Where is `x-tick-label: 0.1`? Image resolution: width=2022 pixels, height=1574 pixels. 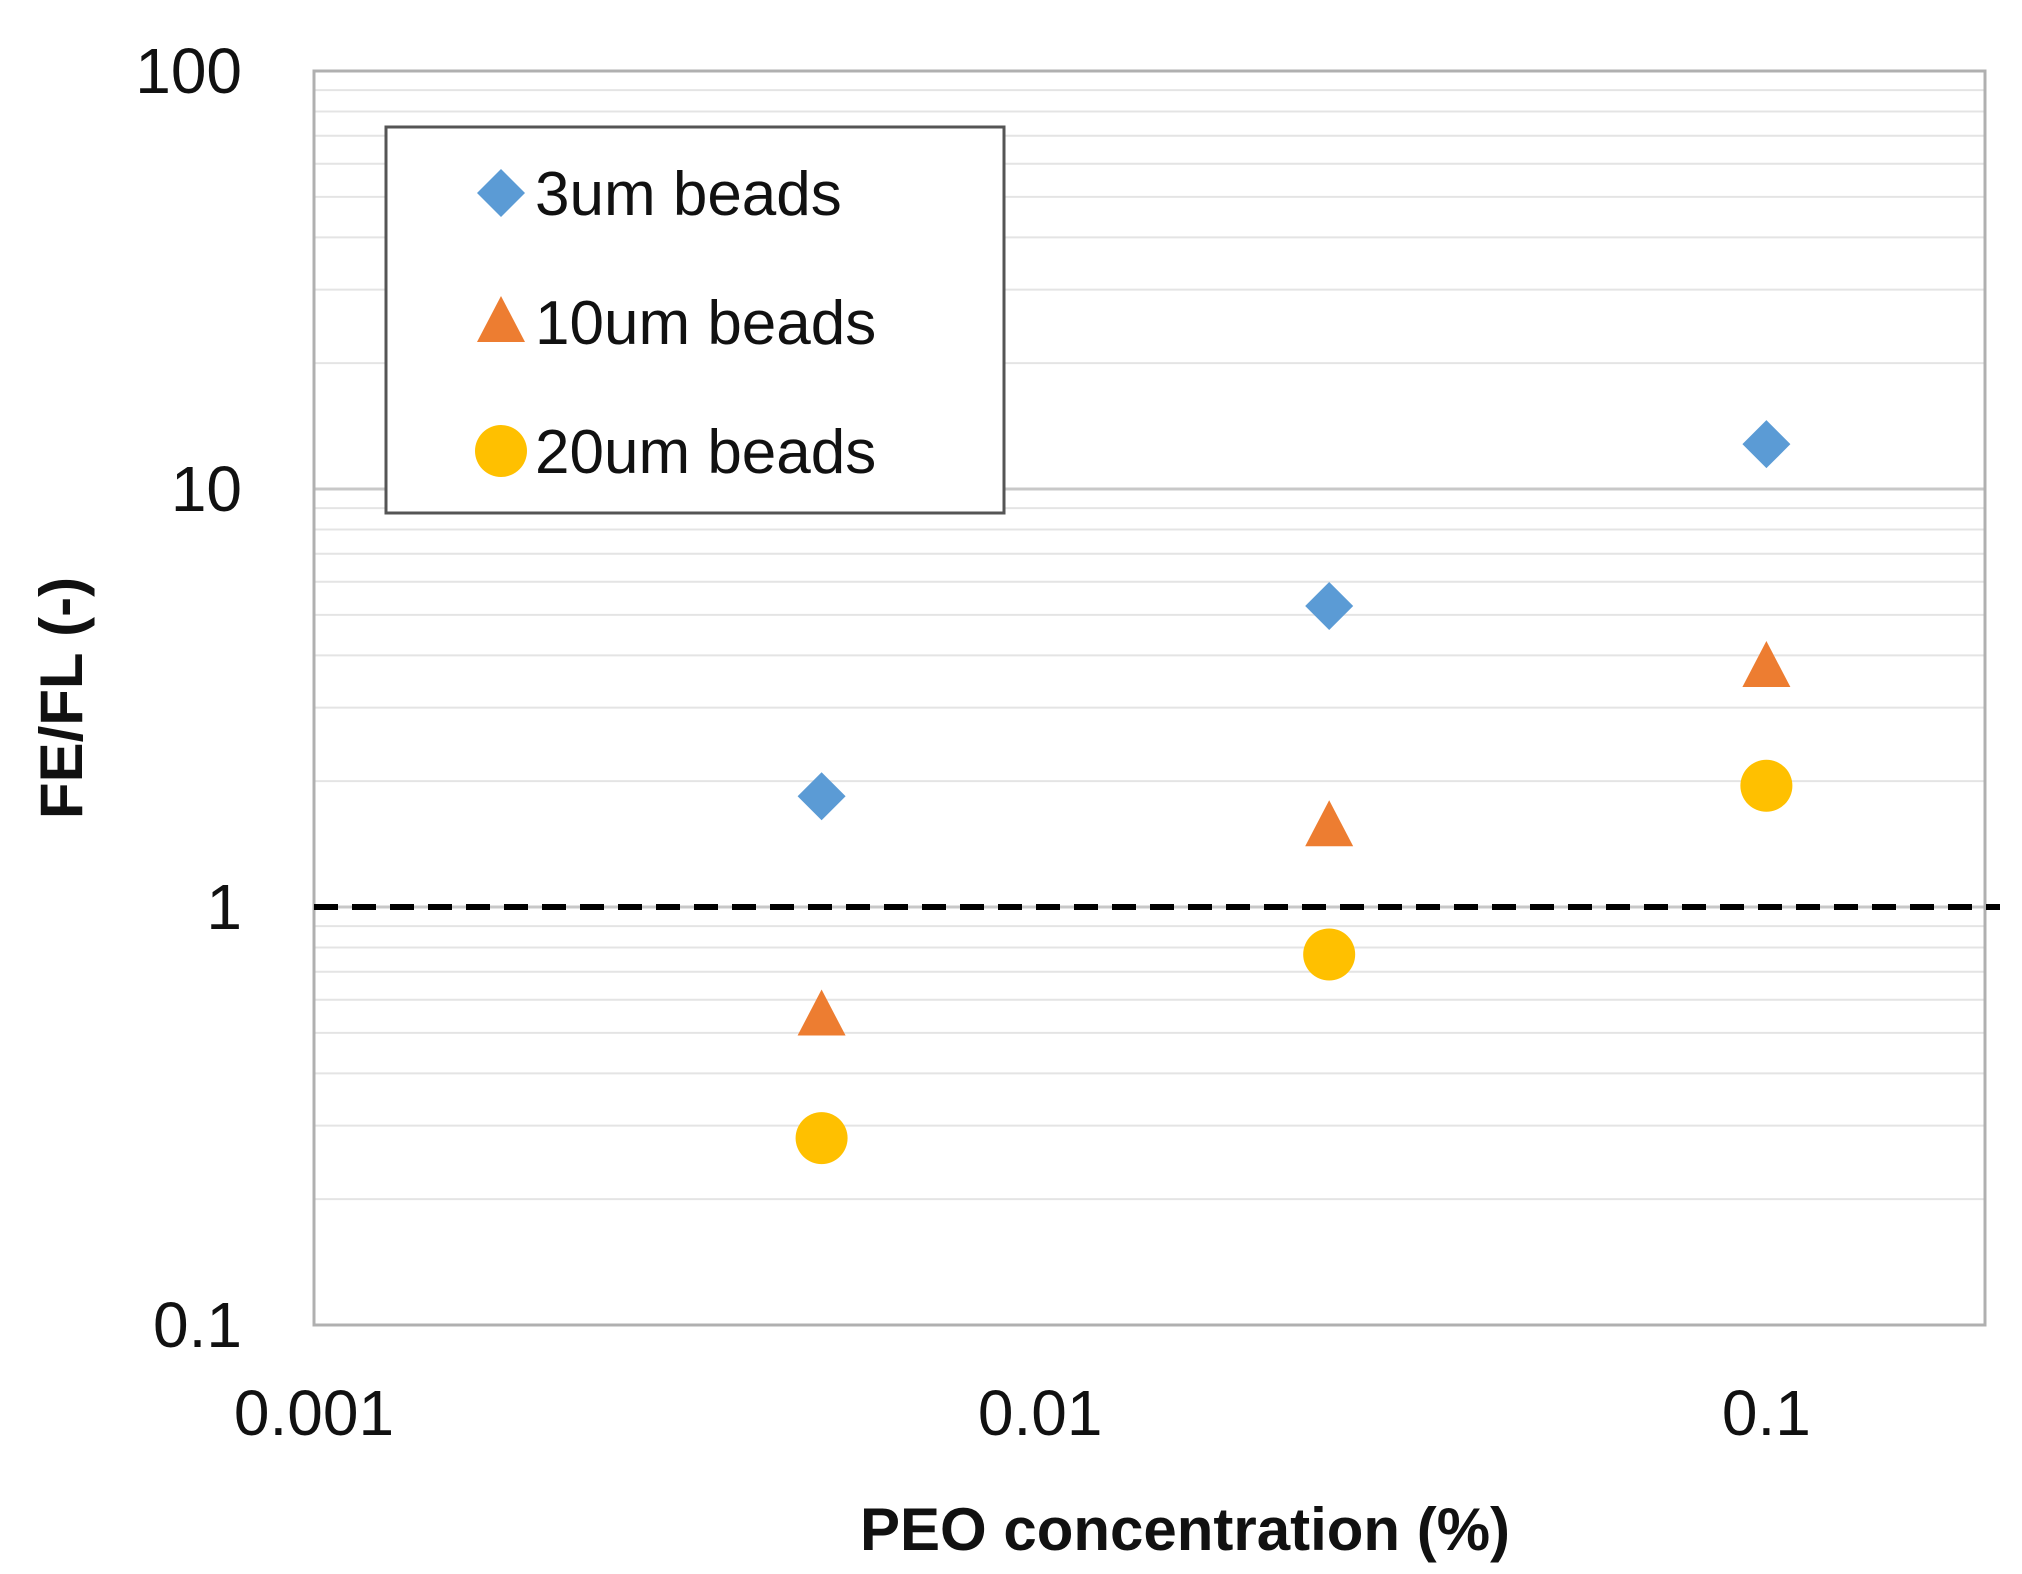
x-tick-label: 0.1 is located at coordinates (1766, 1413).